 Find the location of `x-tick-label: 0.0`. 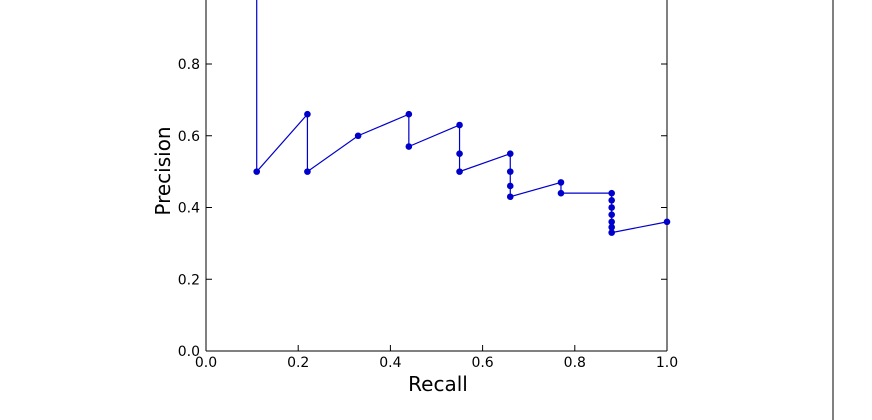

x-tick-label: 0.0 is located at coordinates (206, 363).